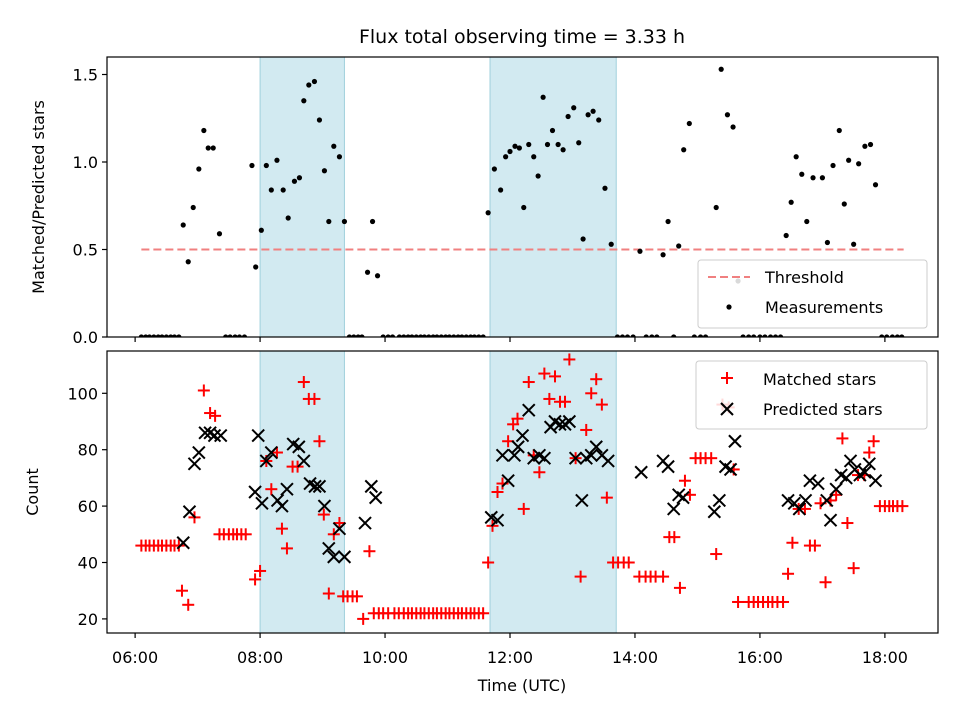  What do you see at coordinates (88, 450) in the screenshot?
I see `y-tick-label: 80` at bounding box center [88, 450].